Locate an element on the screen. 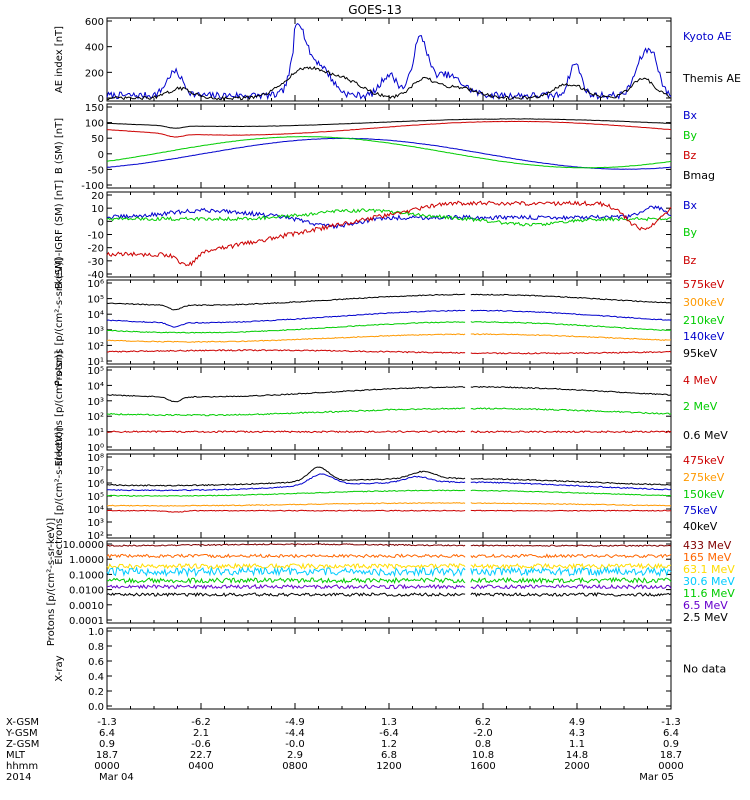 This screenshot has height=800, width=750. y-tick-label: -10 is located at coordinates (96, 236).